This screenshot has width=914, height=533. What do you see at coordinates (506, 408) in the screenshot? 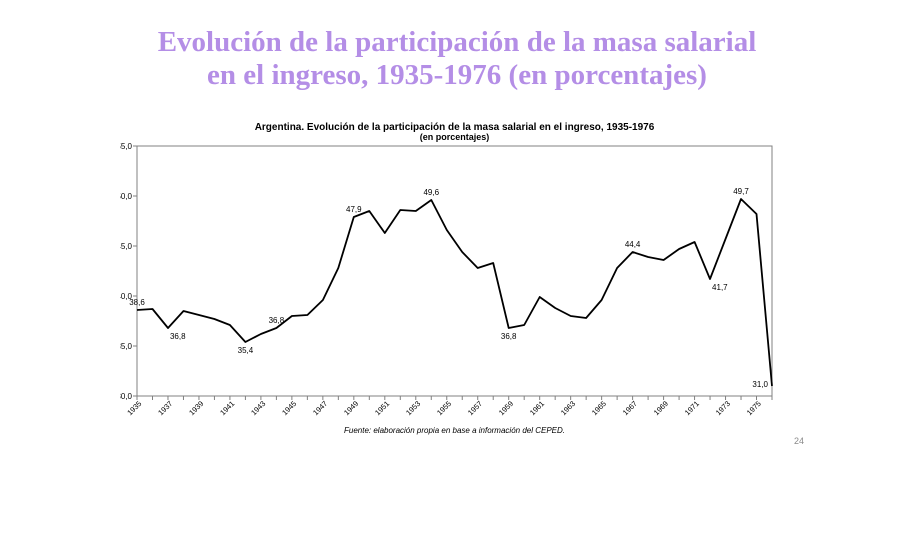
I see `x-tick-label: 1959` at bounding box center [506, 408].